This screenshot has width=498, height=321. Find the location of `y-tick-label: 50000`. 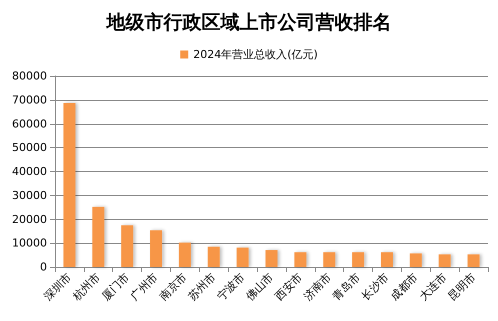

y-tick-label: 50000 is located at coordinates (29, 147).